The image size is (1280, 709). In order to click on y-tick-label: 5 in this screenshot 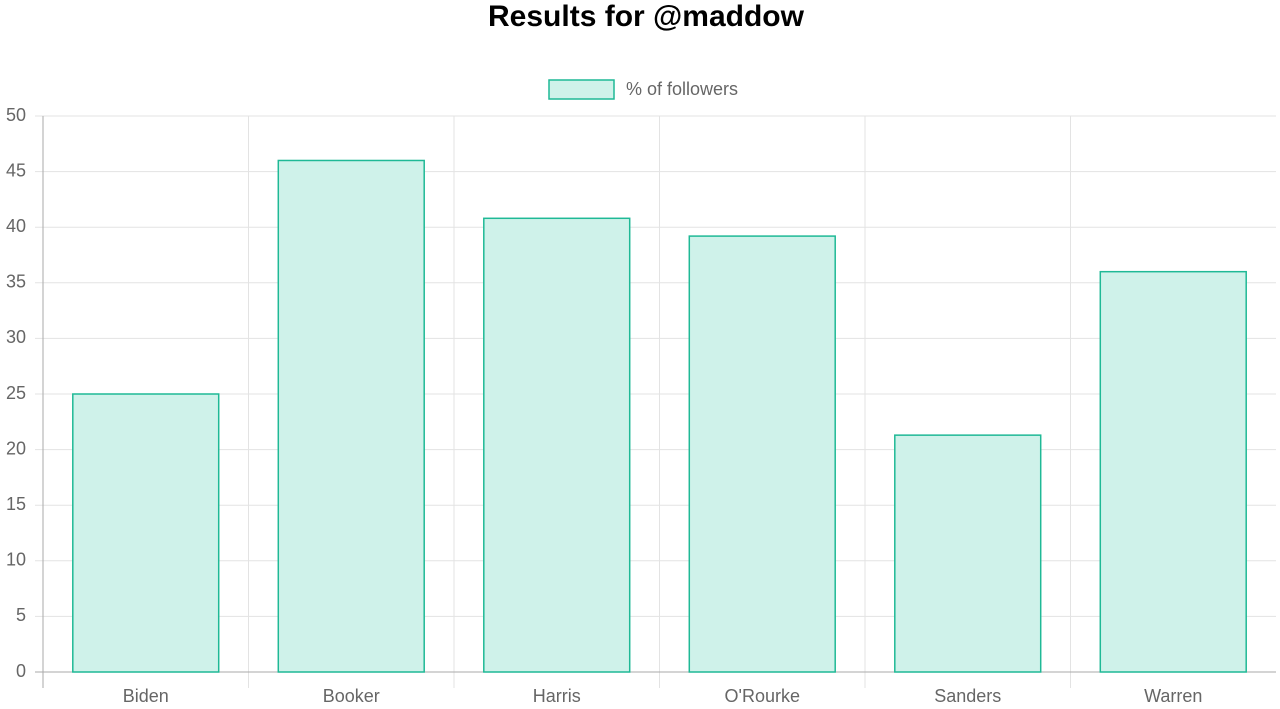, I will do `click(21, 615)`.